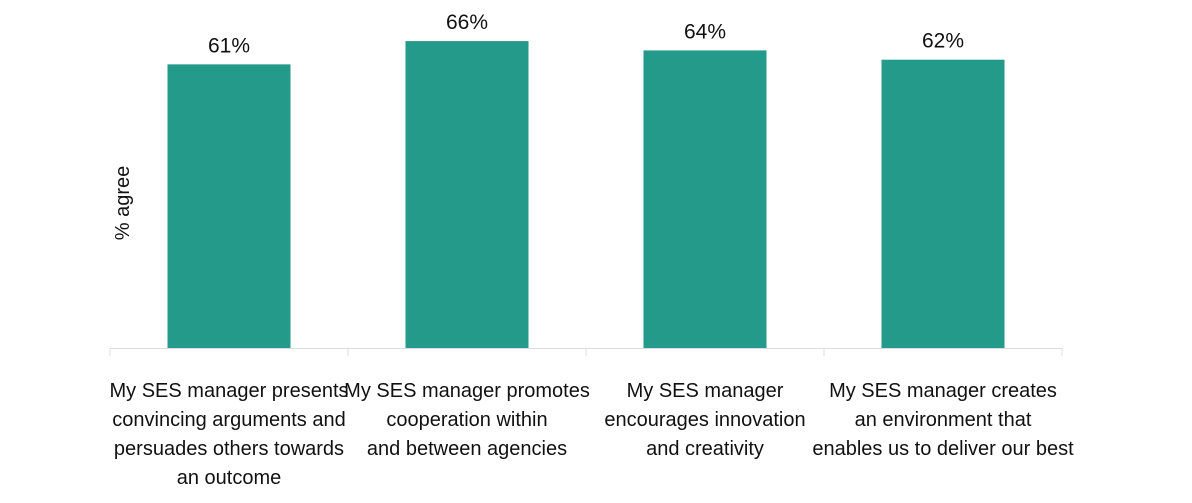  I want to click on category-label-line: enables us to deliver our best, so click(943, 449).